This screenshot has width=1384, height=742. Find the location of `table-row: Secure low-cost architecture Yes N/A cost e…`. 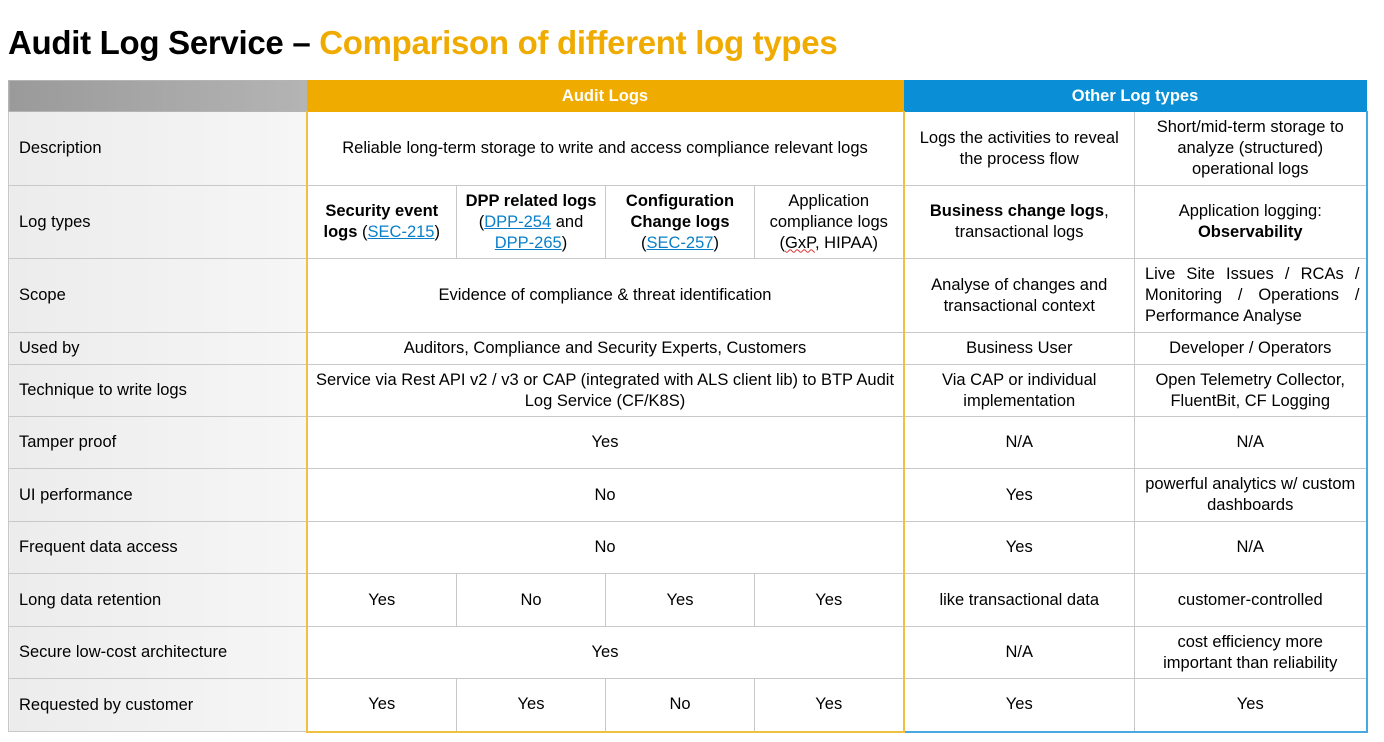

table-row: Secure low-cost architecture Yes N/A cost e… is located at coordinates (688, 652).